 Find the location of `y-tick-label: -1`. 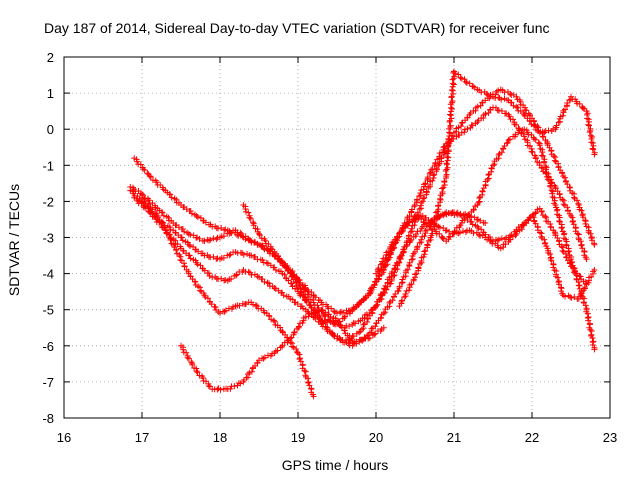

y-tick-label: -1 is located at coordinates (48, 165).